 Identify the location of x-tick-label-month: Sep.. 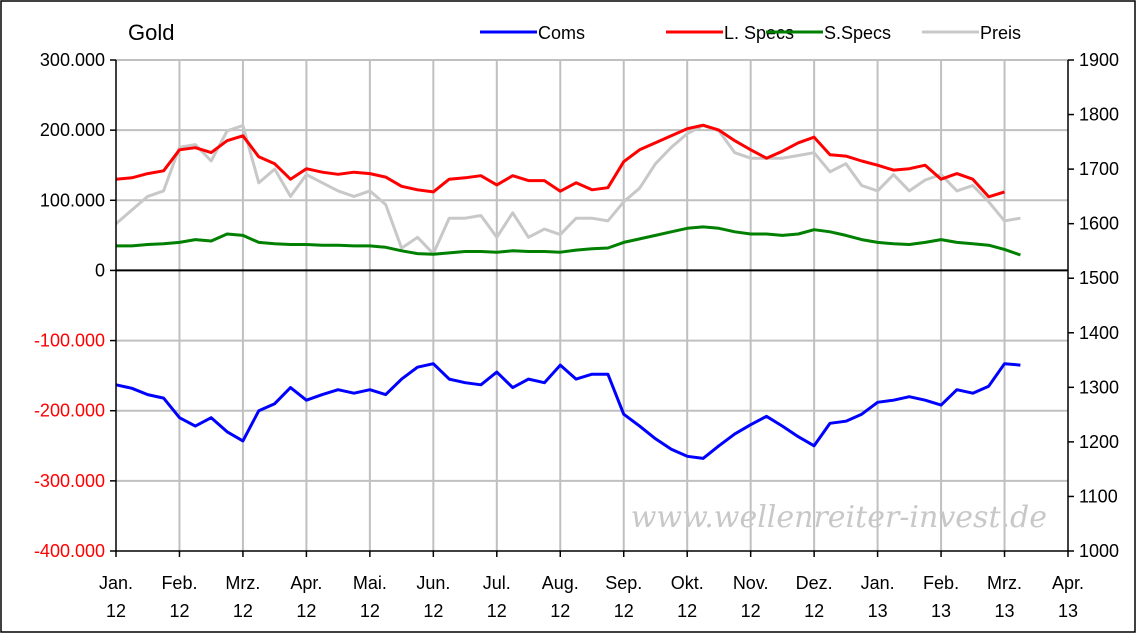
(623, 583).